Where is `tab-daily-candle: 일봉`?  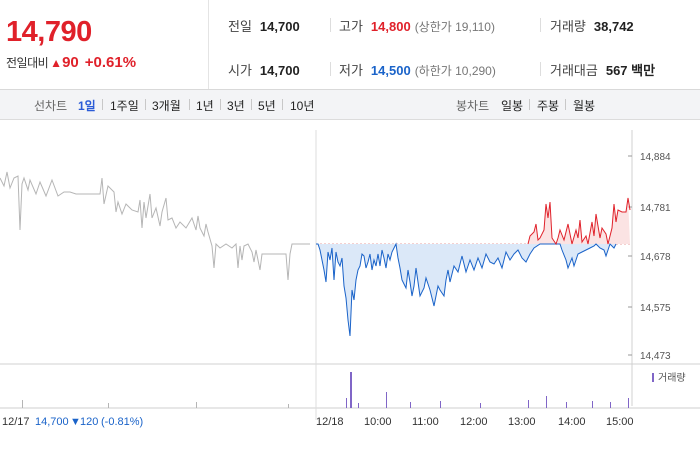 tab-daily-candle: 일봉 is located at coordinates (512, 106).